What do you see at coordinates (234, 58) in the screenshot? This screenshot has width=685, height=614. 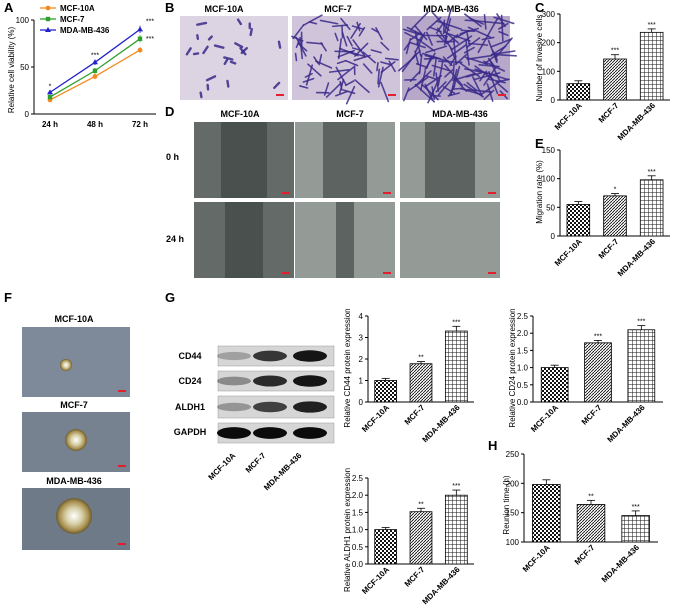 I see `invasion-photo-mcf10a` at bounding box center [234, 58].